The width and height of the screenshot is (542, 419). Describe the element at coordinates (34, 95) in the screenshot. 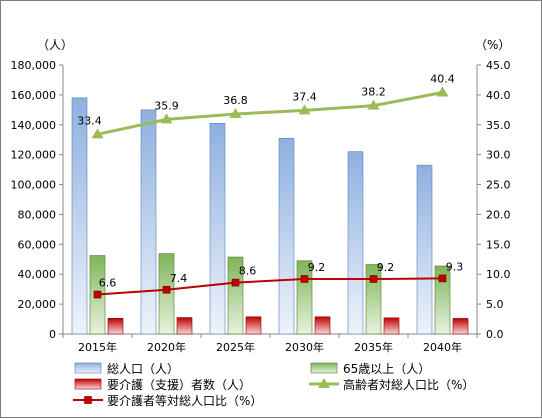

I see `left-tick-label: 160,000` at that location.